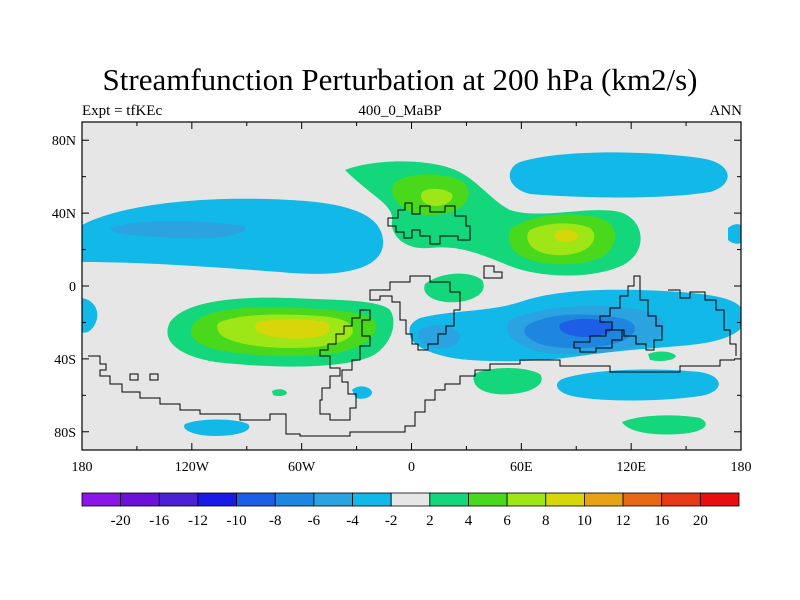 The width and height of the screenshot is (800, 600). What do you see at coordinates (726, 111) in the screenshot?
I see `season-label: ANN` at bounding box center [726, 111].